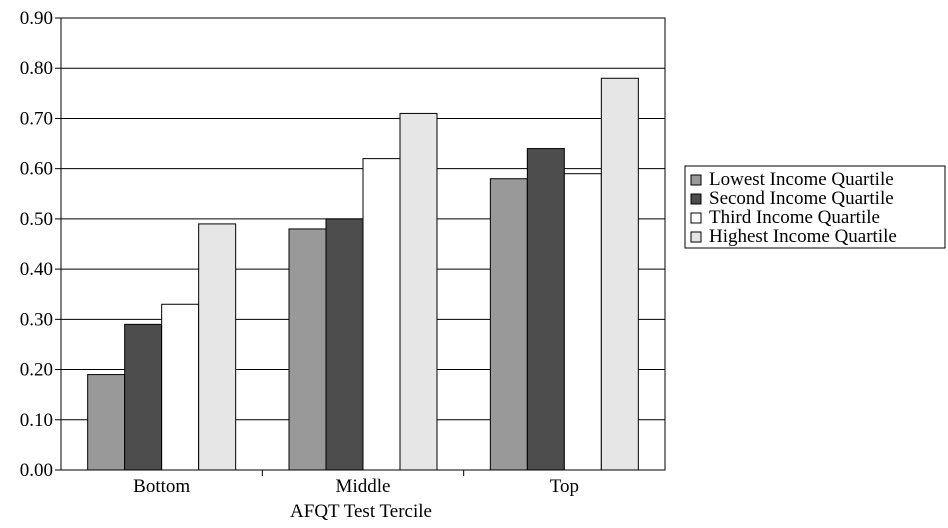 This screenshot has width=948, height=528. Describe the element at coordinates (801, 198) in the screenshot. I see `legend-label: Second Income Quartile` at that location.